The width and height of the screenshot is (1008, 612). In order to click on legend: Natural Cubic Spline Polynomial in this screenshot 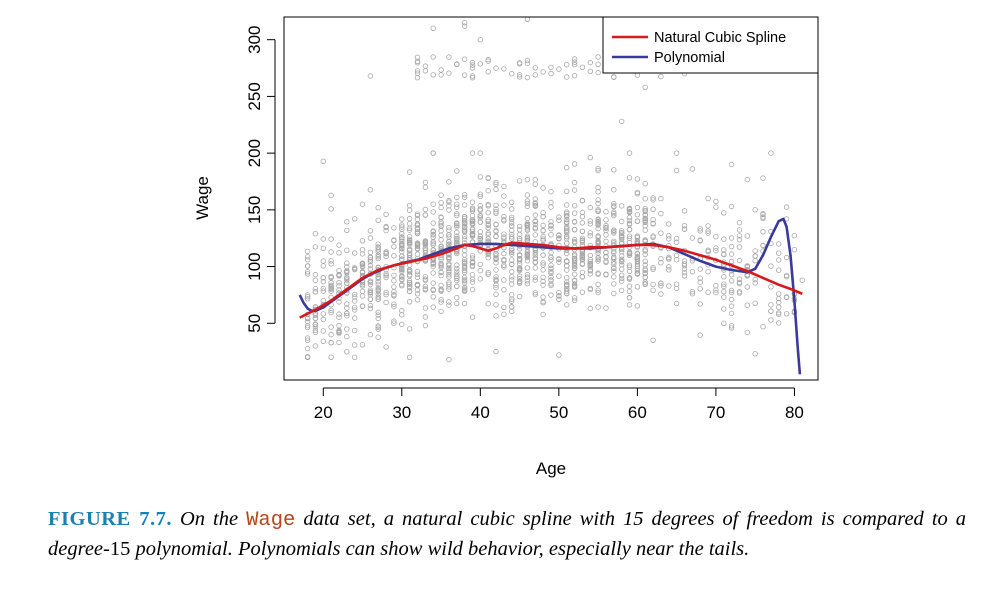, I will do `click(710, 45)`.